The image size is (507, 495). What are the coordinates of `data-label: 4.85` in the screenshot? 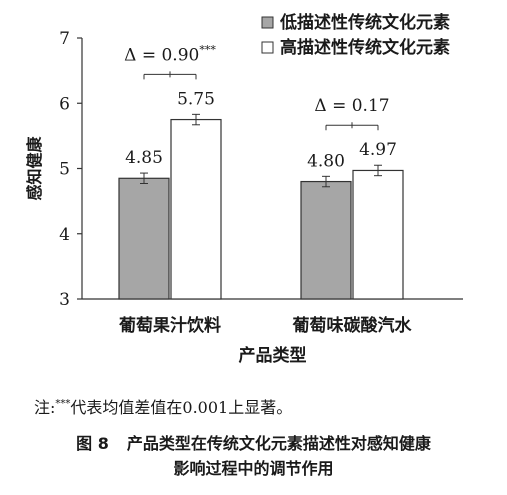 It's located at (144, 158).